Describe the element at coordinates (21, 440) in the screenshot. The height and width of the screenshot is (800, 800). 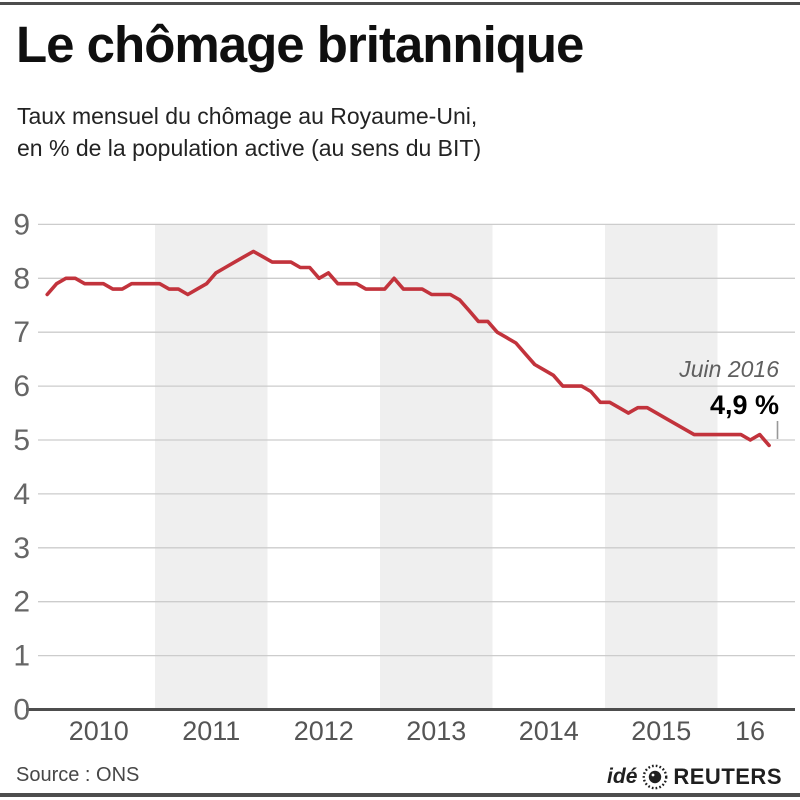
I see `y-tick-label: 5` at that location.